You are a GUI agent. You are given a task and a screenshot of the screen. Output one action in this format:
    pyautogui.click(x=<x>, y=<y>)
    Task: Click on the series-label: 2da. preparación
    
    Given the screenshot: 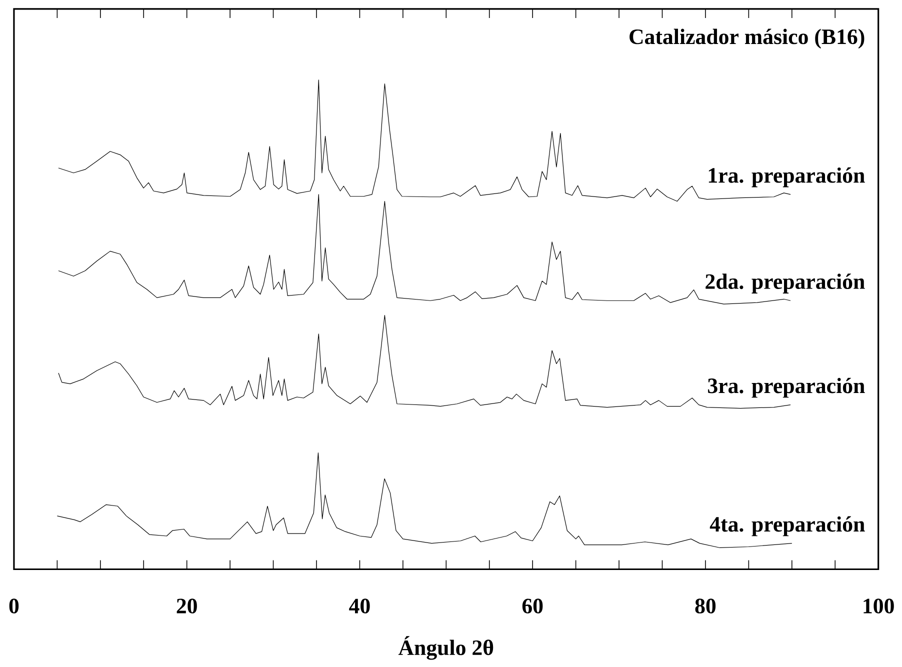 What is the action you would take?
    pyautogui.click(x=785, y=284)
    